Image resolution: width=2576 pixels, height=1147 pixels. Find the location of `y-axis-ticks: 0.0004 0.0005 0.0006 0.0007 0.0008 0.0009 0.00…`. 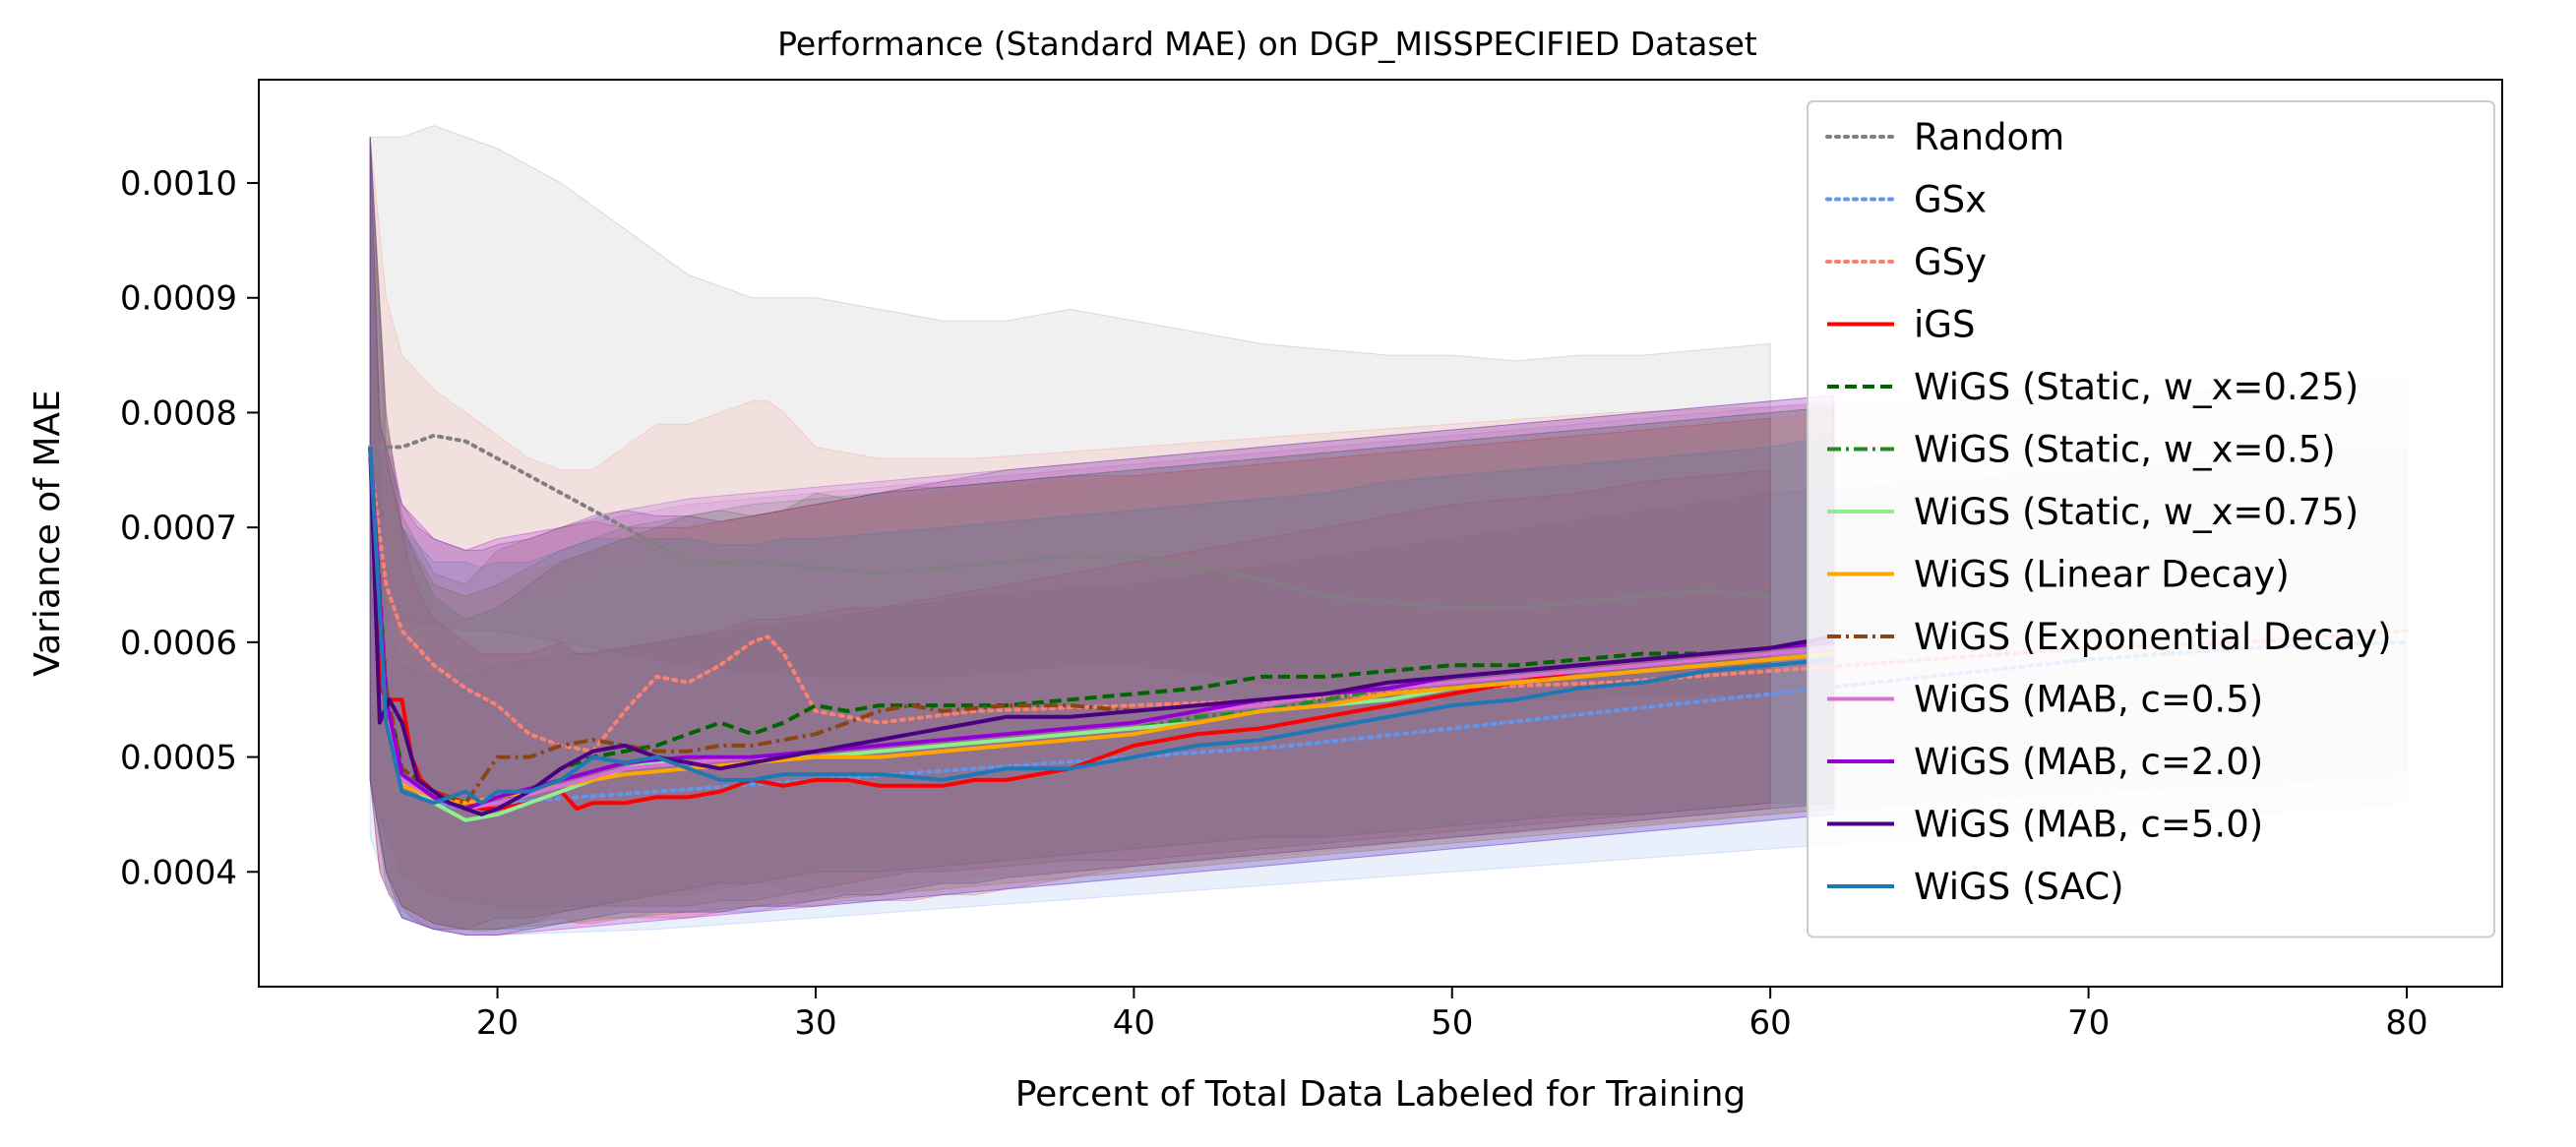

y-axis-ticks: 0.0004 0.0005 0.0006 0.0007 0.0008 0.0009 0.00… is located at coordinates (189, 528).